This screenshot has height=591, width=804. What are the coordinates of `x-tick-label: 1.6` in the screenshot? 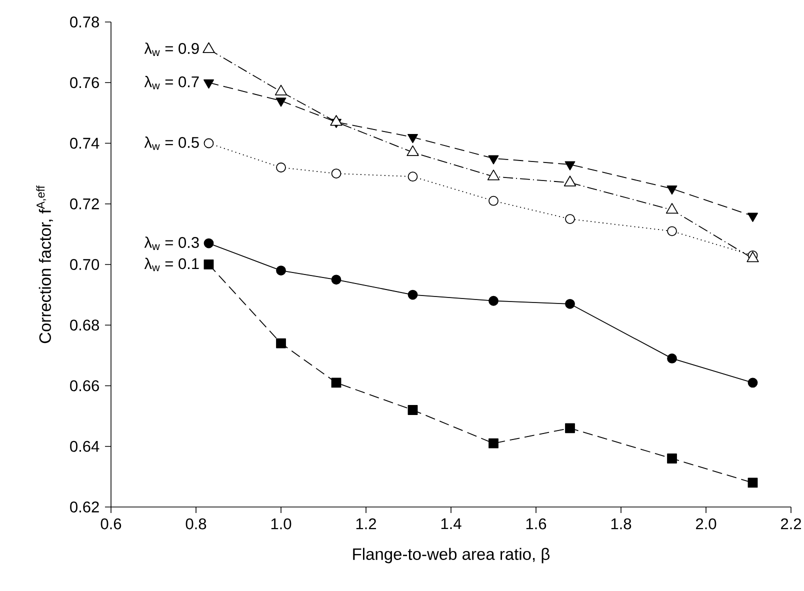 It's located at (536, 524).